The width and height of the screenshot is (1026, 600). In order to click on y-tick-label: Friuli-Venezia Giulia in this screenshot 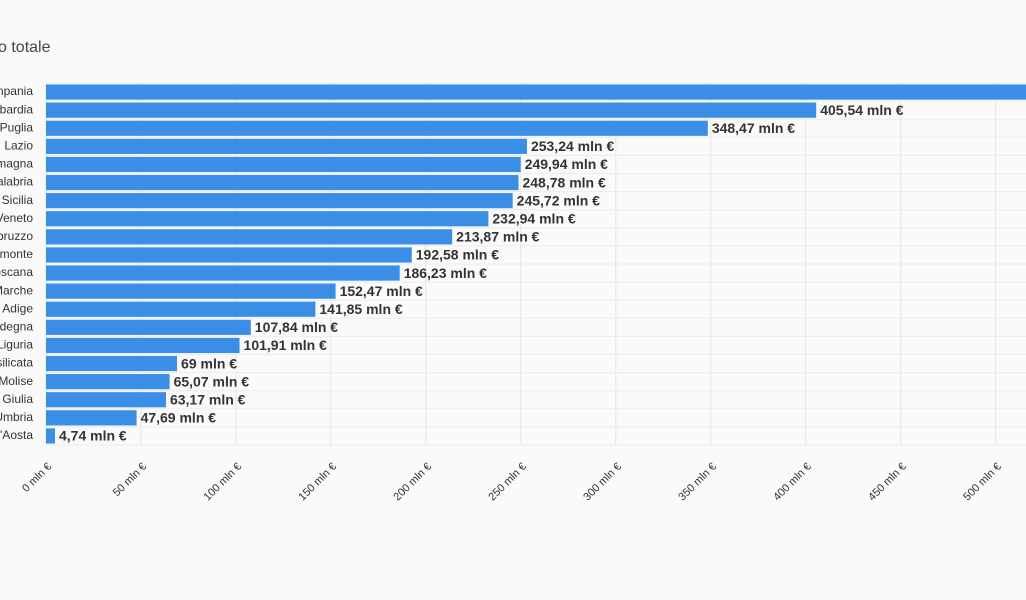, I will do `click(16, 399)`.